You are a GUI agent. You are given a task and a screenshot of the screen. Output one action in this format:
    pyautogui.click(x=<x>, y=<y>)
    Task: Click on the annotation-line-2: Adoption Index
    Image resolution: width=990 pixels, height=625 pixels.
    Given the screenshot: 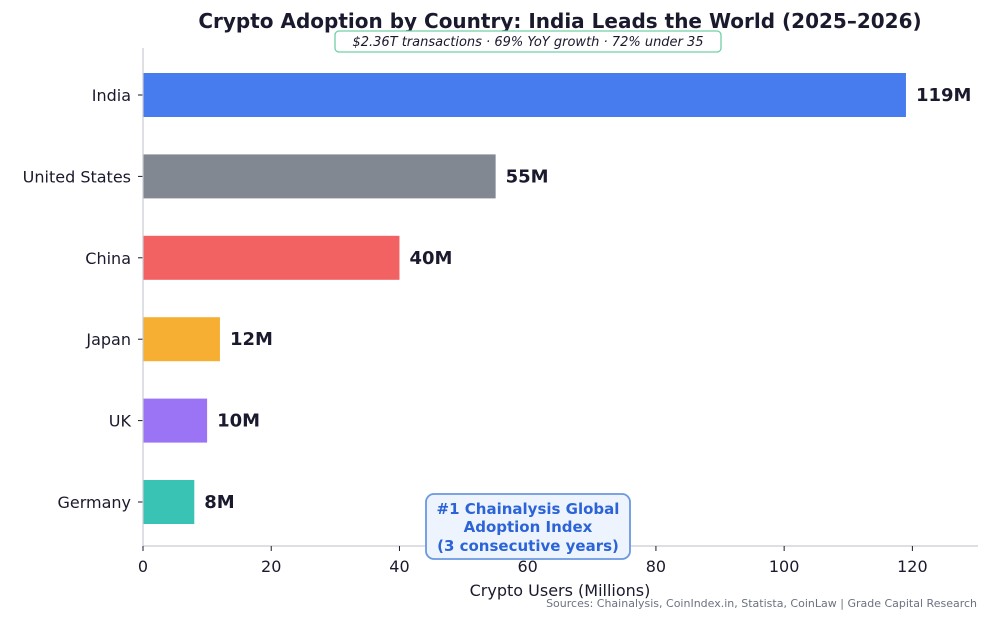 What is the action you would take?
    pyautogui.click(x=528, y=527)
    